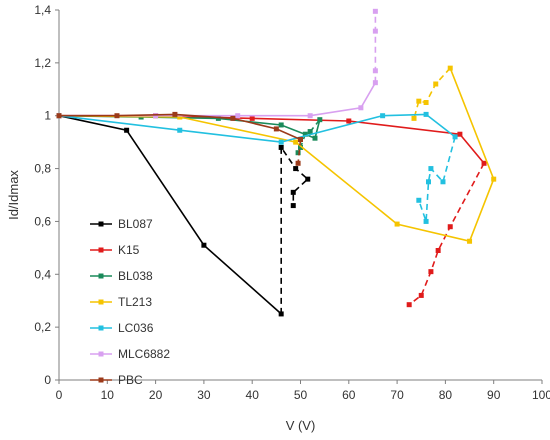 This screenshot has width=550, height=440. I want to click on y-tick-label: 0, so click(47, 380).